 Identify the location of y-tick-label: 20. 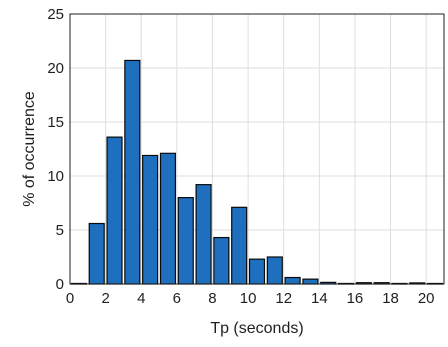
(55, 68).